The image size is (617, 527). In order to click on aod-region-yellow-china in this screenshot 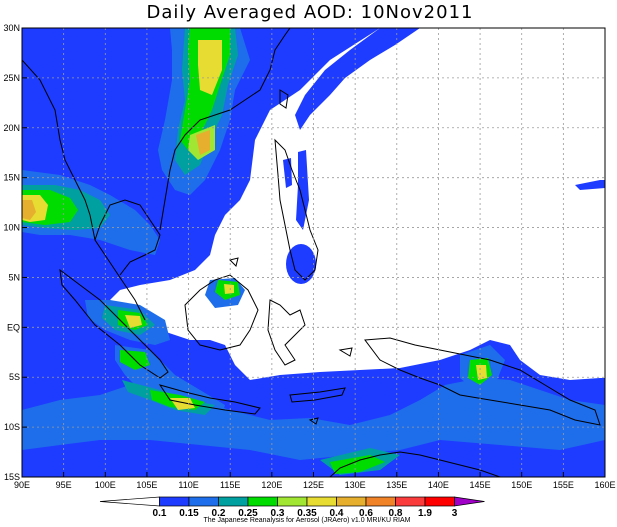, I will do `click(210, 67)`.